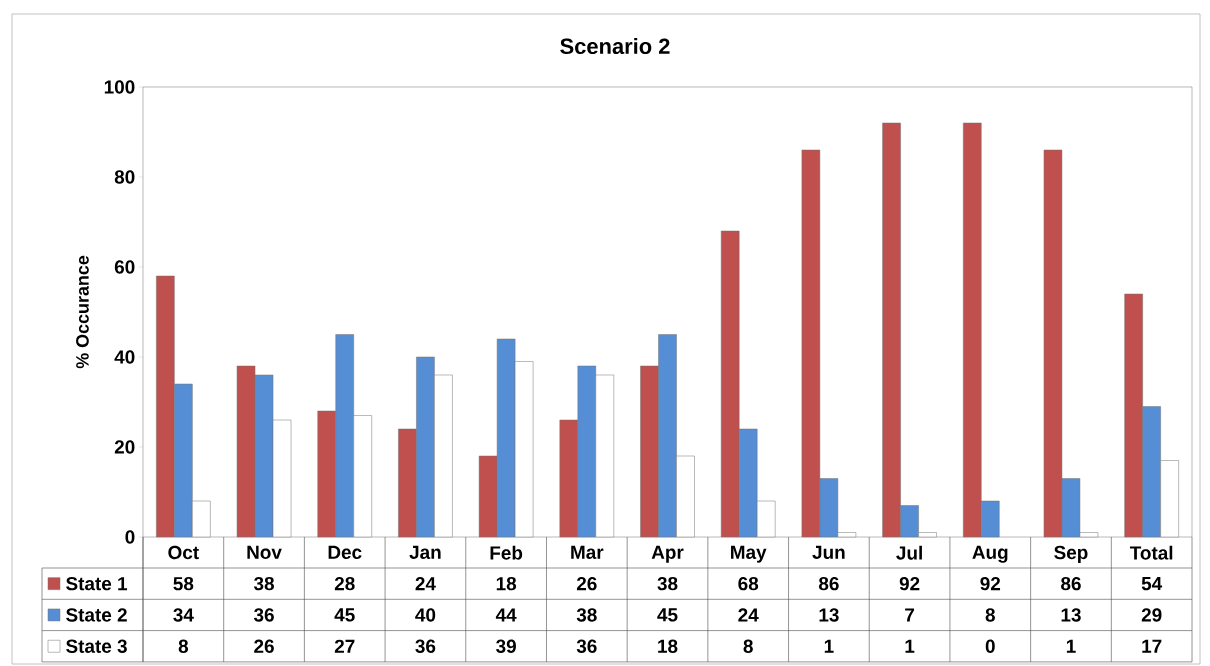 The image size is (1210, 666). Describe the element at coordinates (909, 552) in the screenshot. I see `x-tick-label: Jul` at that location.